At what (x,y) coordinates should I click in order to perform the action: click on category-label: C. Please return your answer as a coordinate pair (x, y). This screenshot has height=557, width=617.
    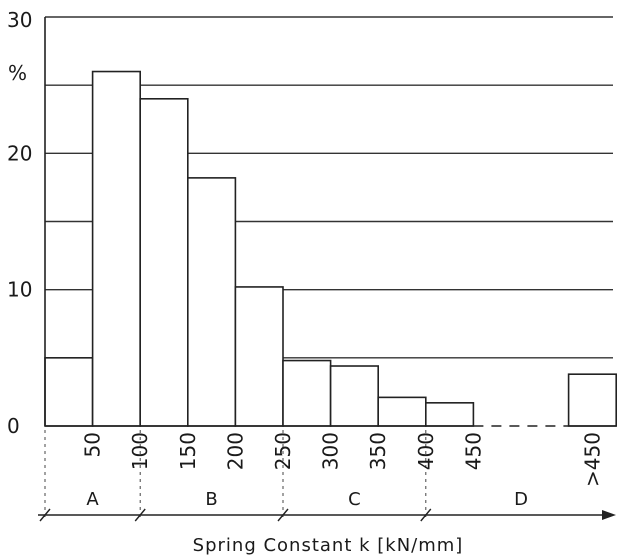
    Looking at the image, I should click on (354, 499).